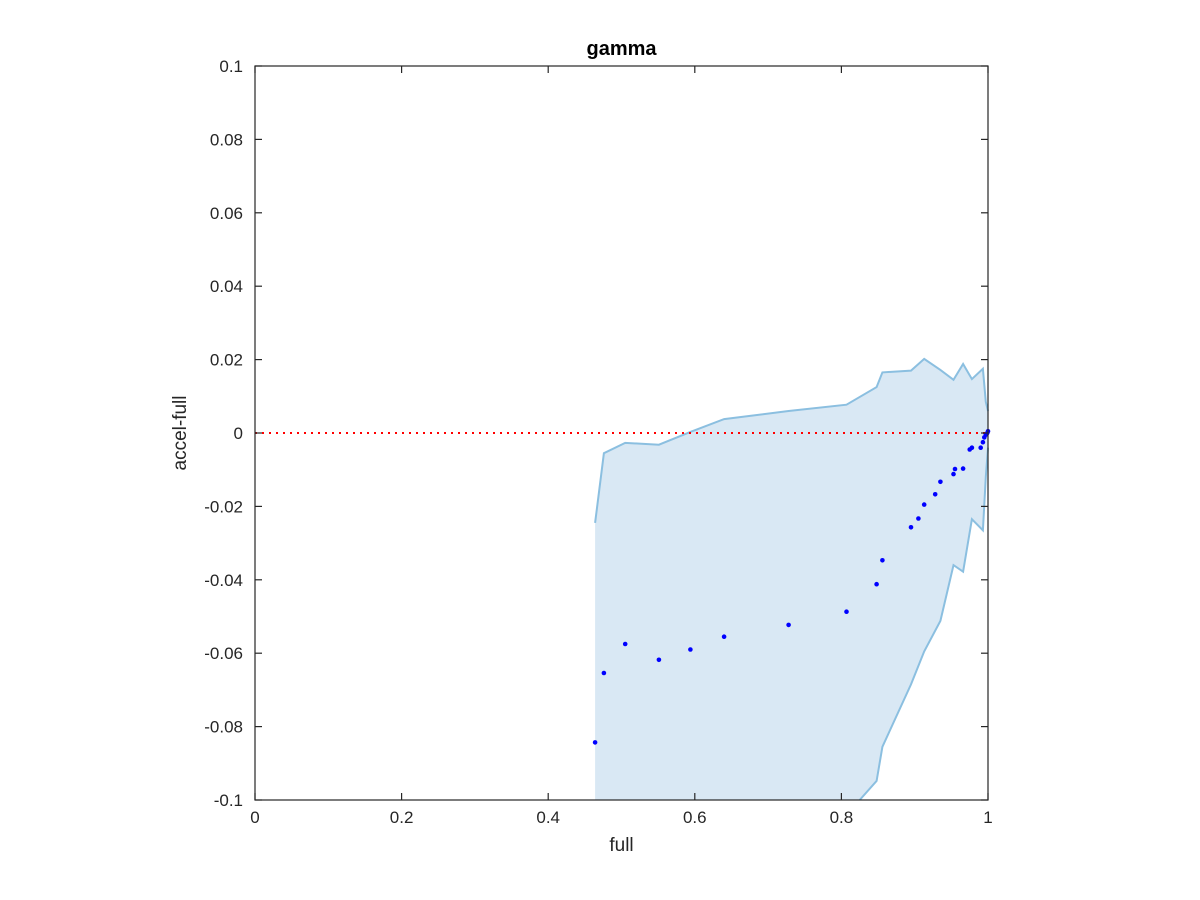 This screenshot has width=1200, height=900. I want to click on y-tick-label: -0.1, so click(228, 800).